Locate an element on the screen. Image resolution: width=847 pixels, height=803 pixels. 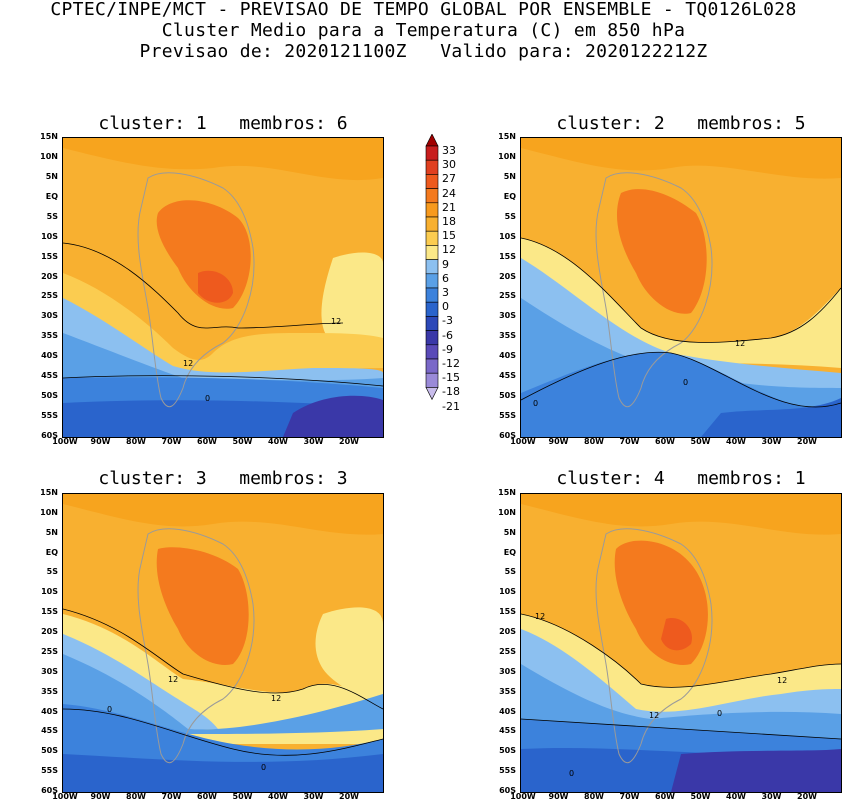
colorbar-level-label: 33 is located at coordinates (449, 150).